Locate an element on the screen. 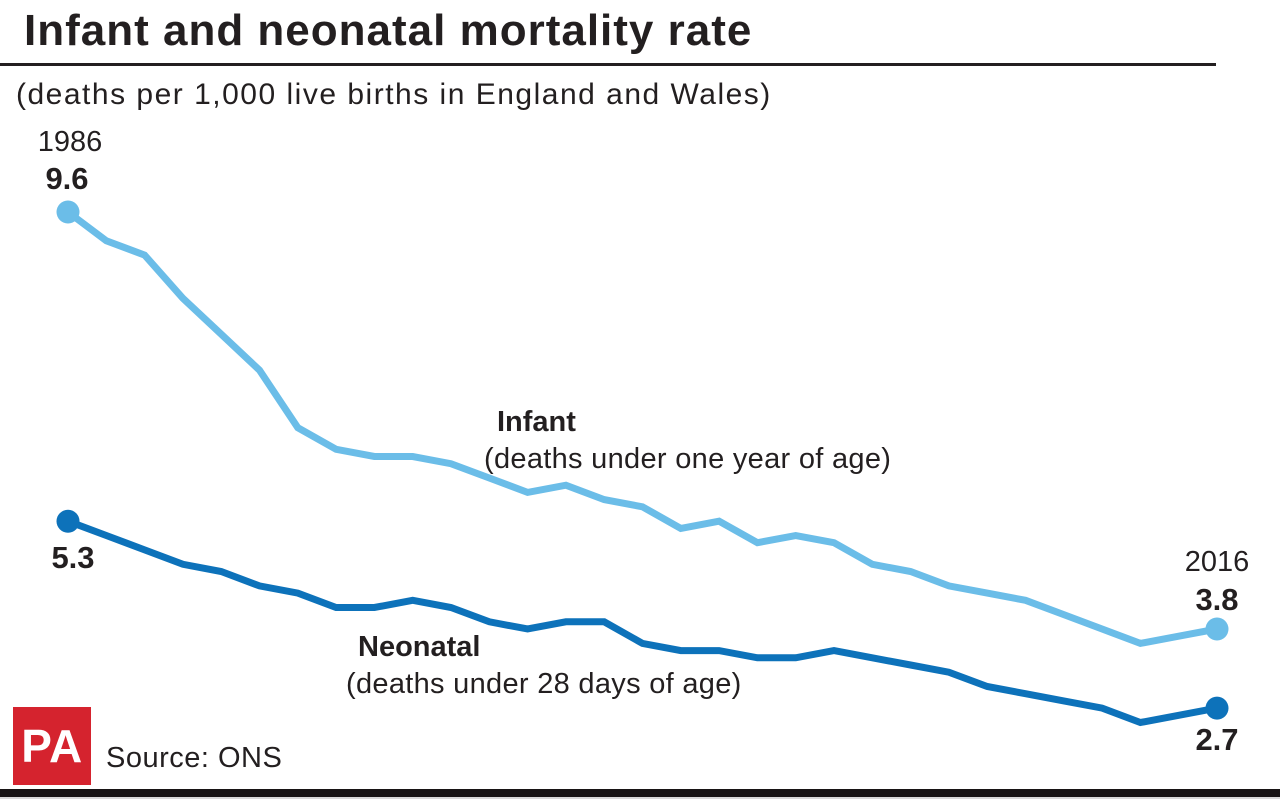 The image size is (1280, 799). neonatal-end-value: 2.7 is located at coordinates (1217, 739).